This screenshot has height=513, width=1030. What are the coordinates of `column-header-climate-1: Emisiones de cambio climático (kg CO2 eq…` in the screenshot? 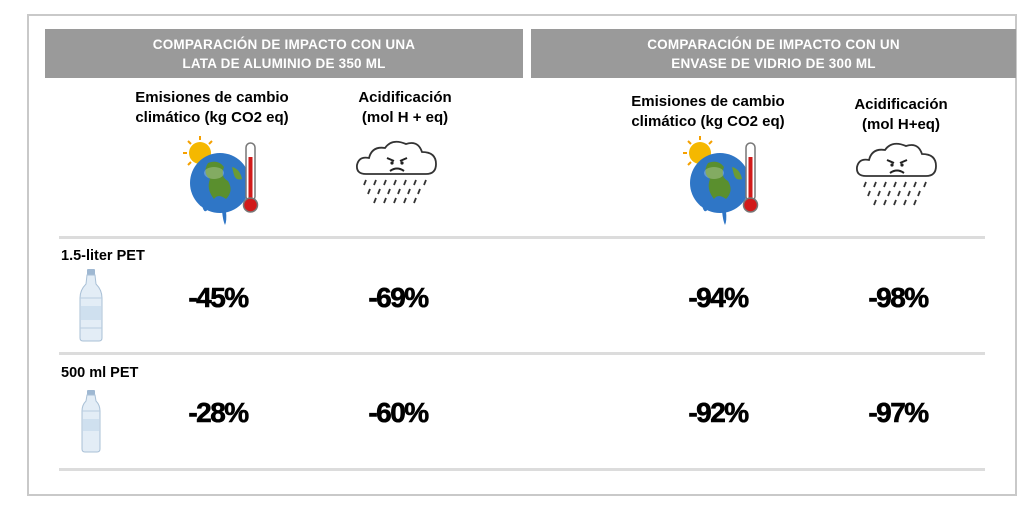 It's located at (212, 108).